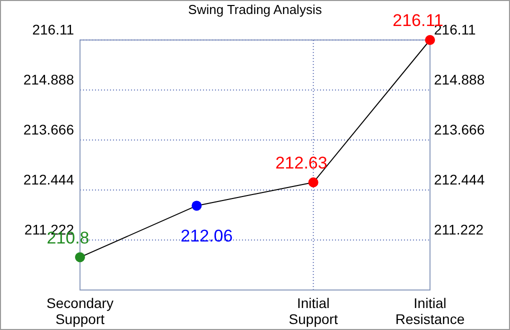 The image size is (510, 330). I want to click on y2-tick-label: 214.888, so click(459, 79).